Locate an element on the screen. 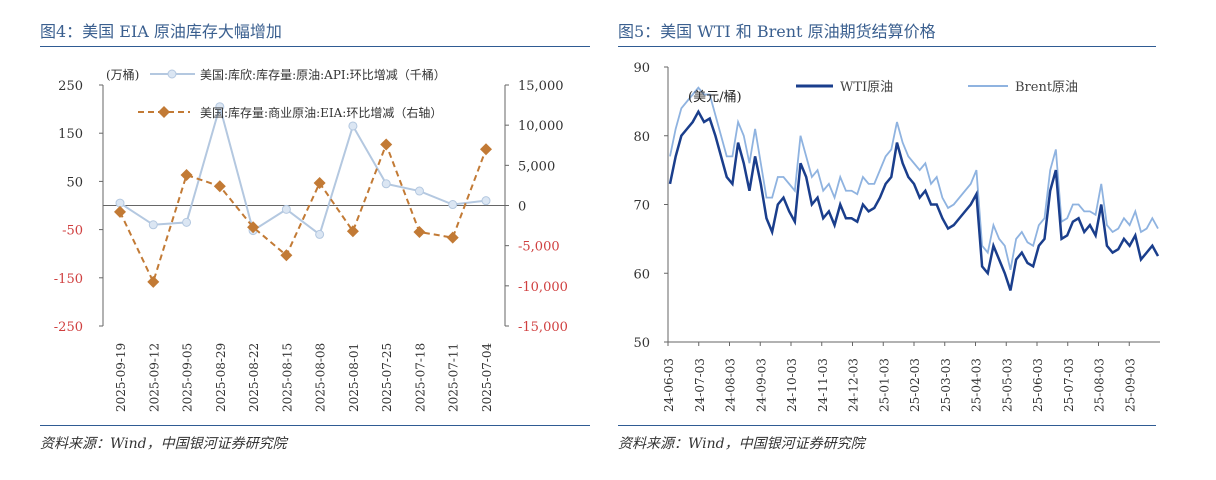  x-tick-label: 2025-07-25 is located at coordinates (387, 377).